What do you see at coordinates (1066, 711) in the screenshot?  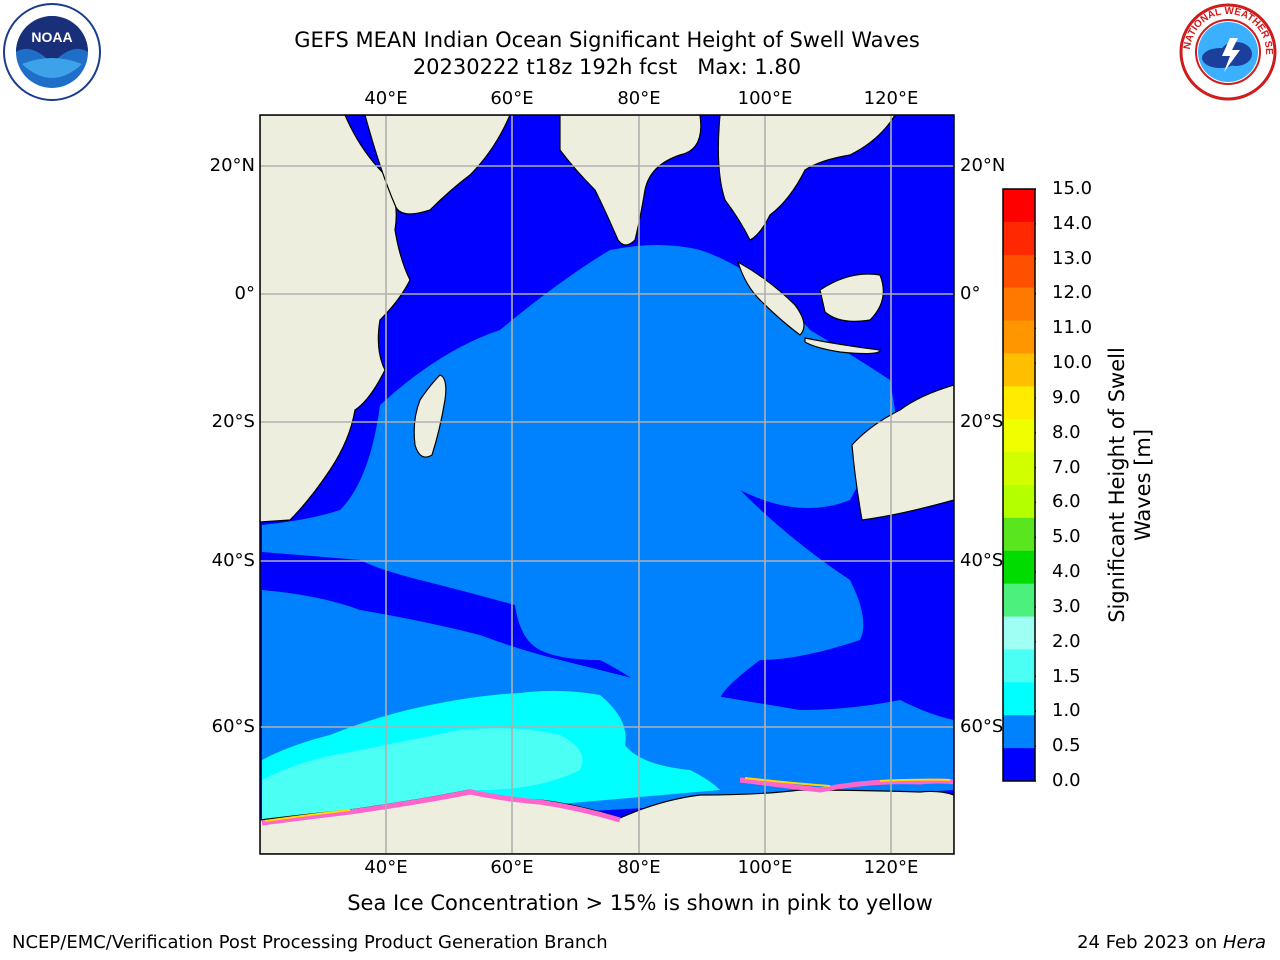 I see `colorbar-tick-label: 1.0` at bounding box center [1066, 711].